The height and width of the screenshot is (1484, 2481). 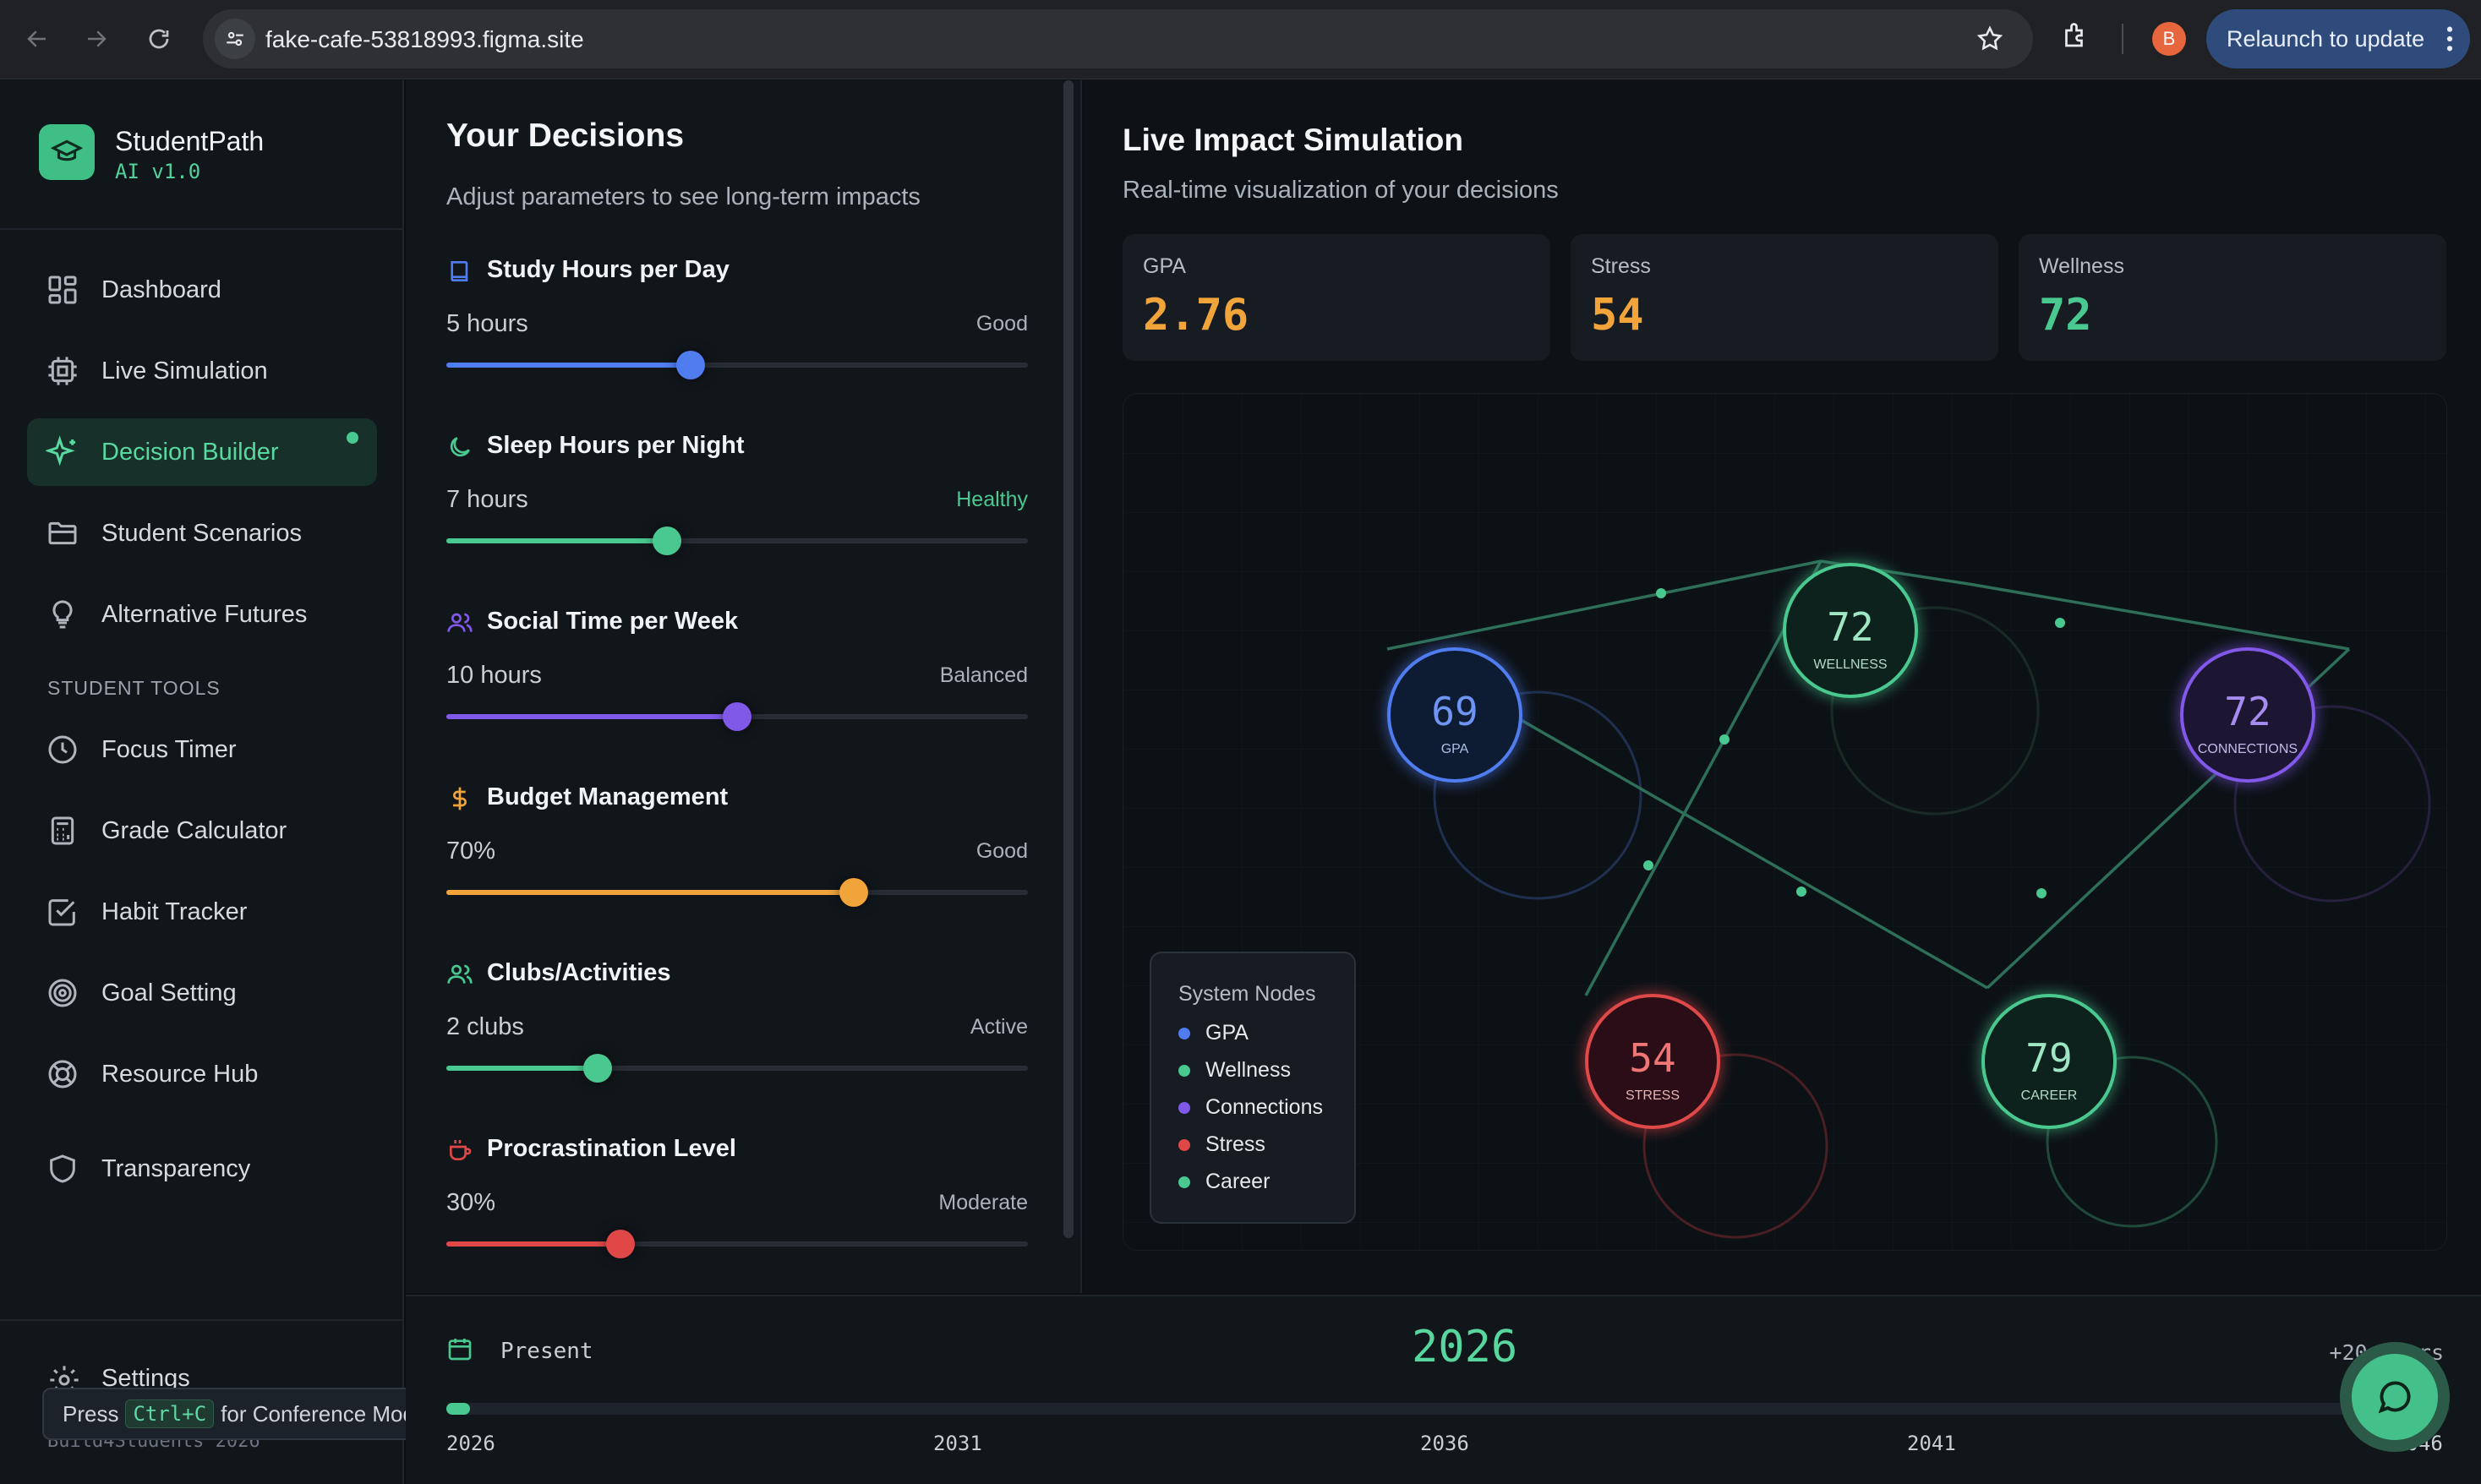 What do you see at coordinates (1621, 266) in the screenshot?
I see `stat-label: Stress` at bounding box center [1621, 266].